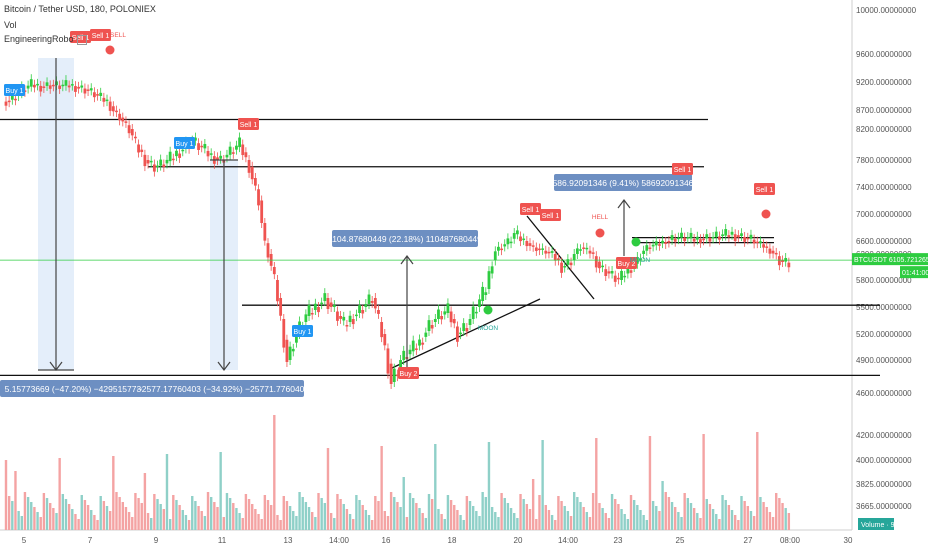 This screenshot has width=932, height=555. What do you see at coordinates (600, 217) in the screenshot?
I see `signal-text-mark: HELL` at bounding box center [600, 217].